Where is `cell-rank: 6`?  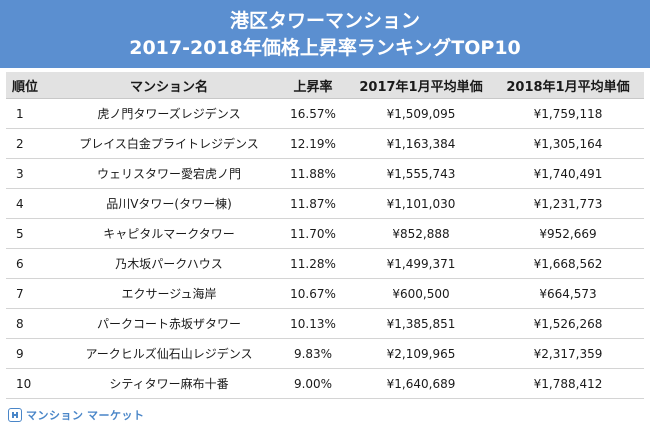 cell-rank: 6 is located at coordinates (34, 263).